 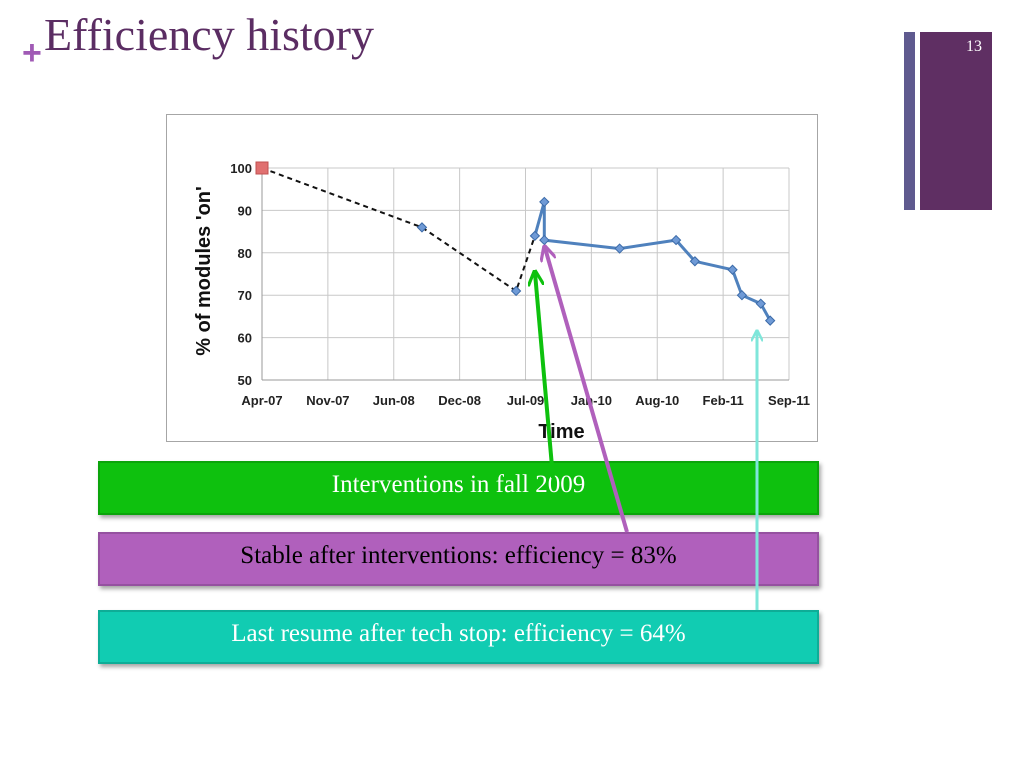 I want to click on callout-interventions: Interventions in fall 2009, so click(x=458, y=488).